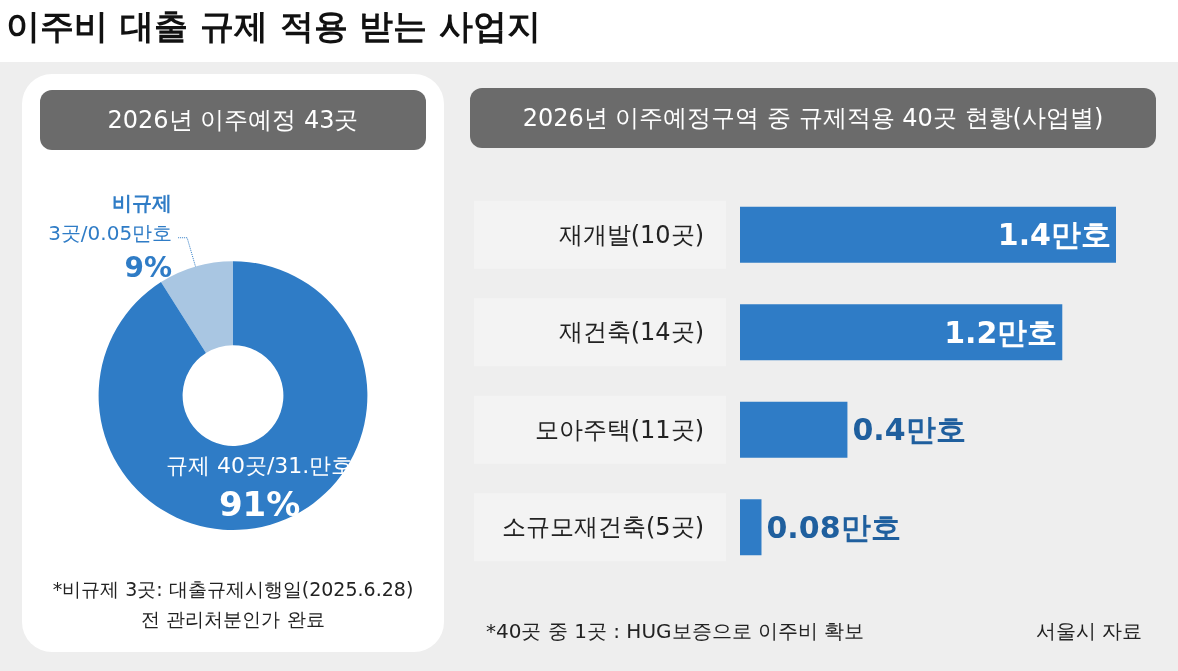 The image size is (1178, 671). Describe the element at coordinates (1001, 332) in the screenshot. I see `data-label: 1.2만호` at that location.